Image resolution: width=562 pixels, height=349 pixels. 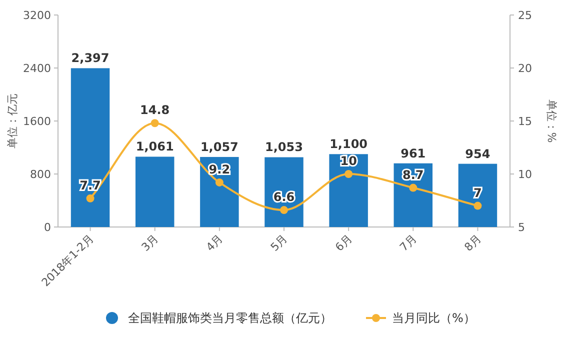 What do you see at coordinates (477, 153) in the screenshot?
I see `data-label: 954` at bounding box center [477, 153].